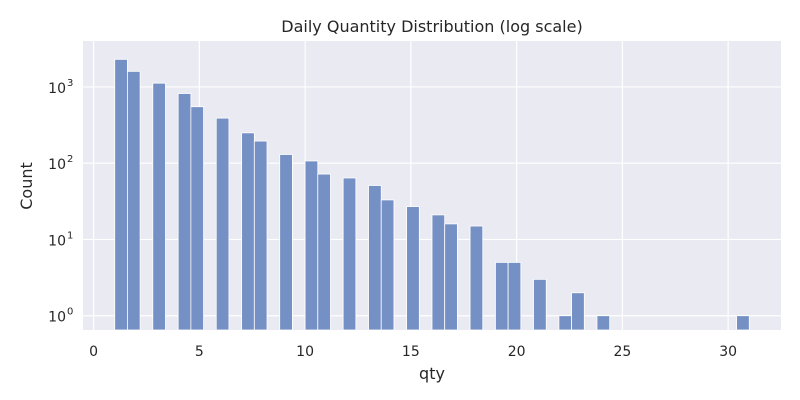  I want to click on x-tick-label: 15, so click(411, 352).